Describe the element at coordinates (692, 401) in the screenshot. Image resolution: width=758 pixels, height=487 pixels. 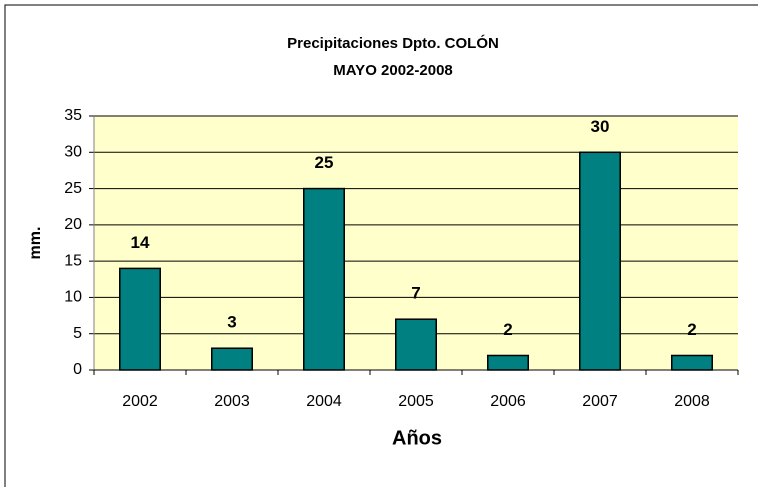
I see `x-tick-label: 2008` at that location.